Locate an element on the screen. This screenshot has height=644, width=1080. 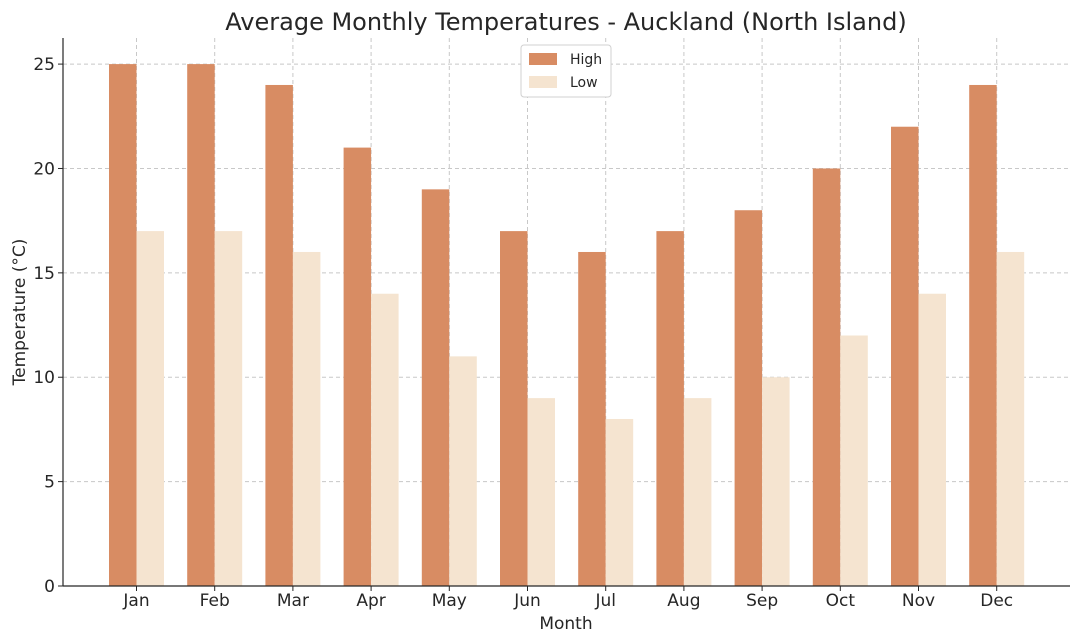
x-tick-label: Jul is located at coordinates (605, 601).